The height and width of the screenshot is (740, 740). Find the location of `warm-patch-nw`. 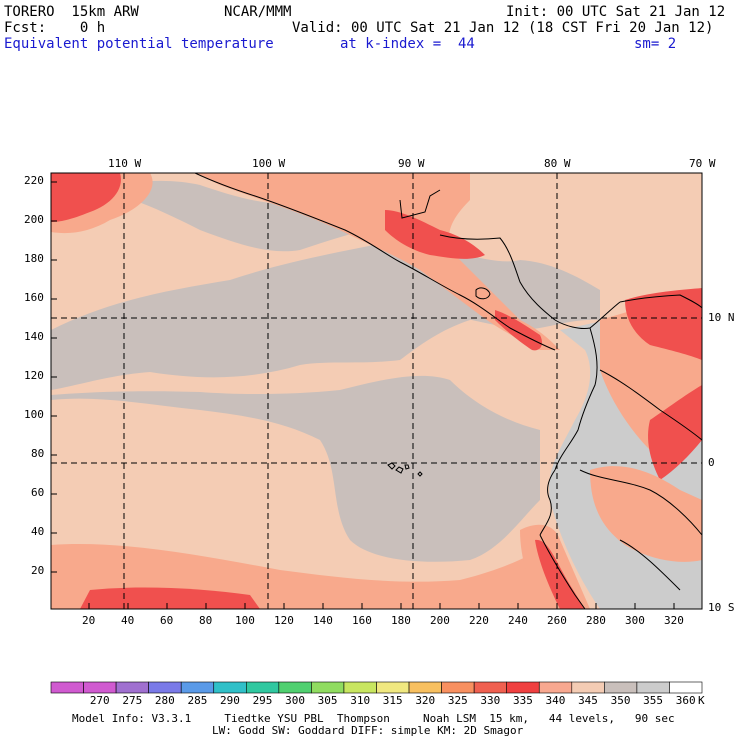

warm-patch-nw is located at coordinates (102, 203).